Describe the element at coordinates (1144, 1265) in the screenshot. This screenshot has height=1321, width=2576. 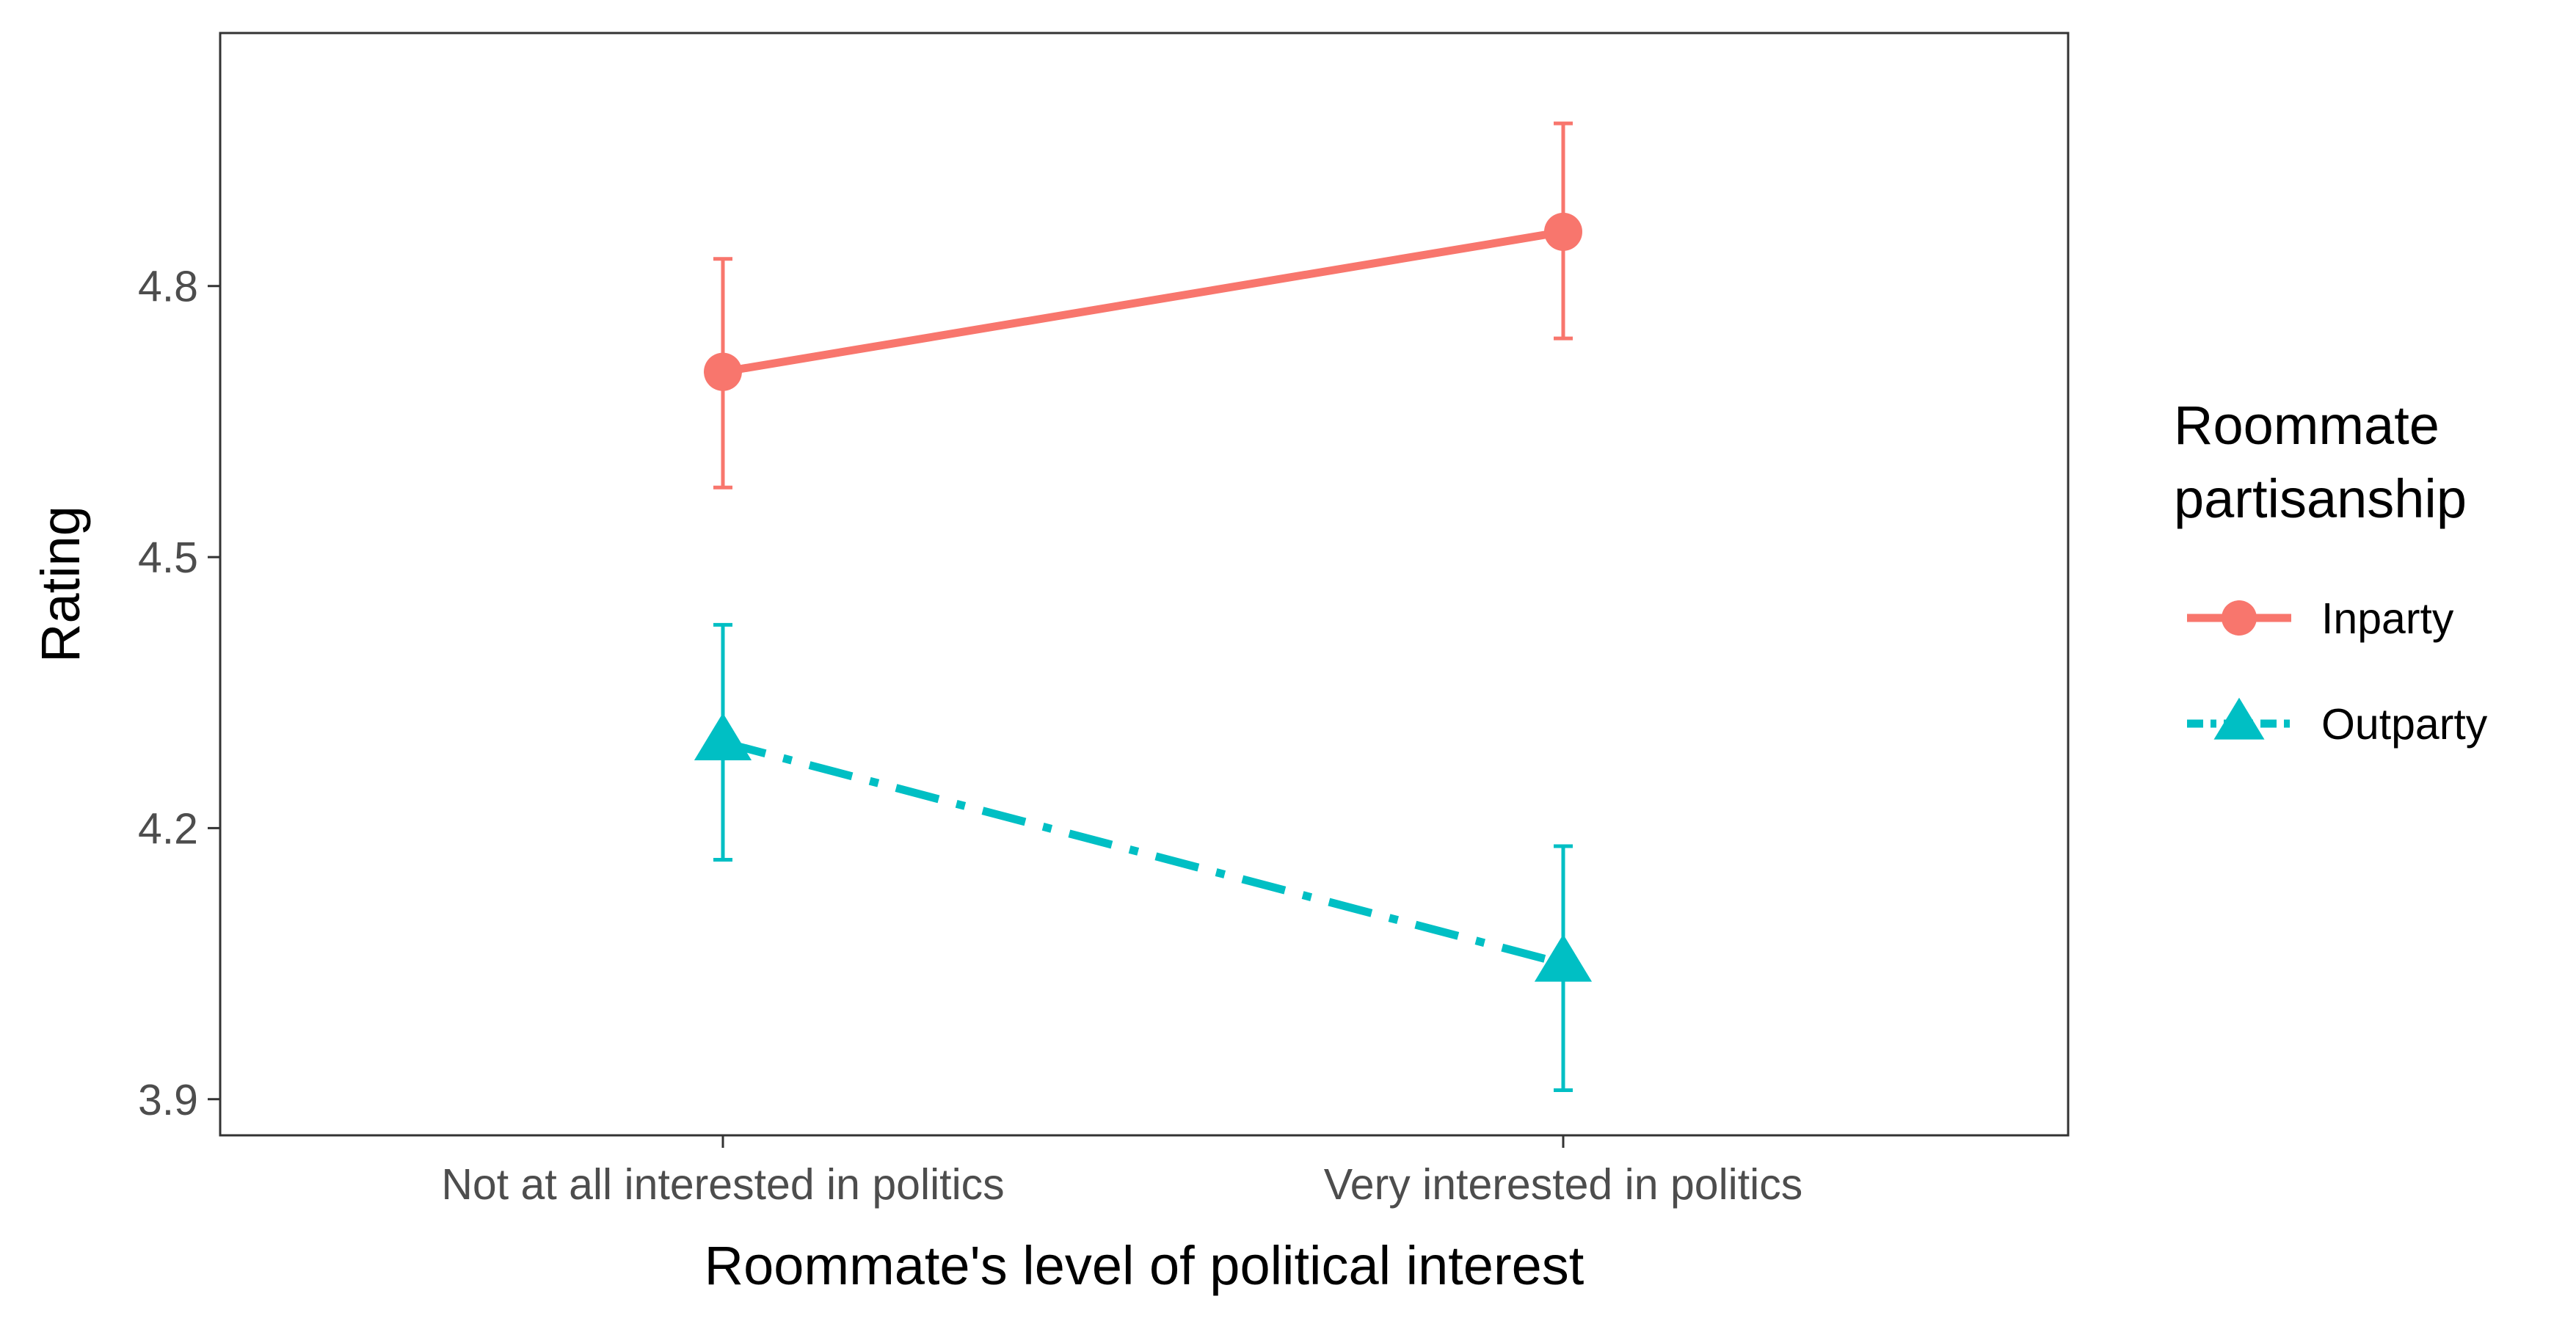
I see `x-axis-title: Roommate's level of political interest` at that location.